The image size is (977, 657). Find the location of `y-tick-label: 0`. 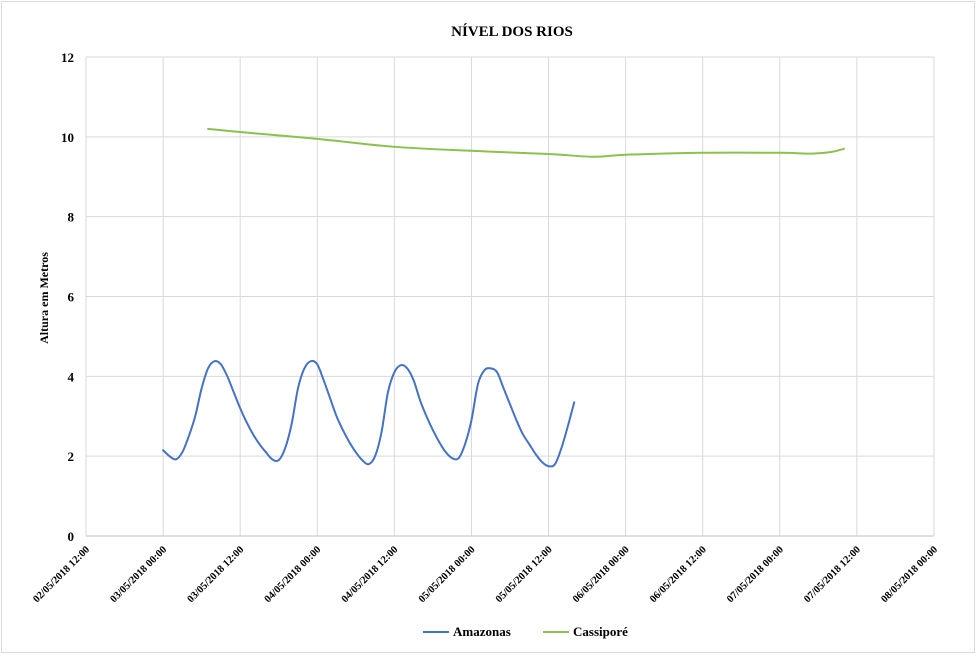

y-tick-label: 0 is located at coordinates (71, 536).